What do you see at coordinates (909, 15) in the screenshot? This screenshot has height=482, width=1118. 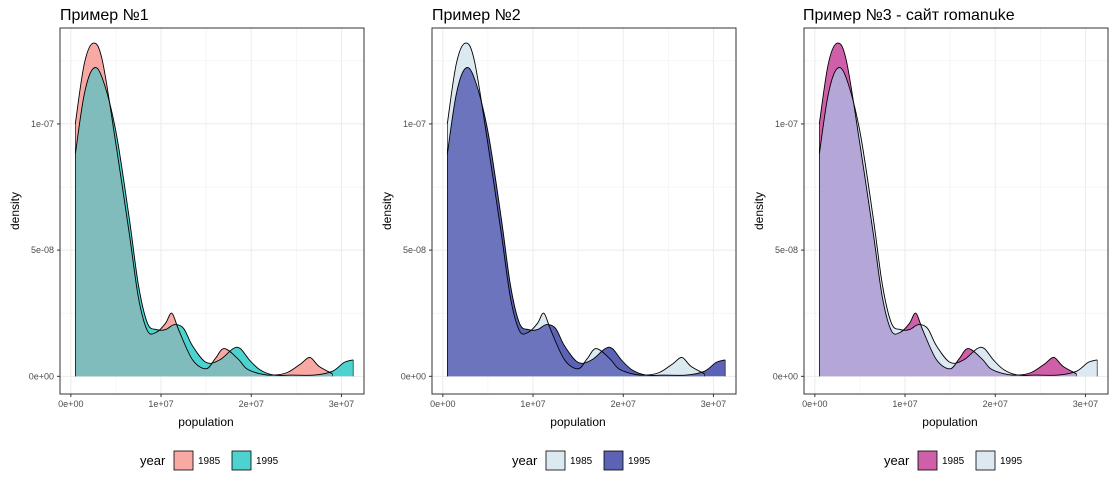 I see `chart-title: Пример №3 - сайт romanuke` at bounding box center [909, 15].